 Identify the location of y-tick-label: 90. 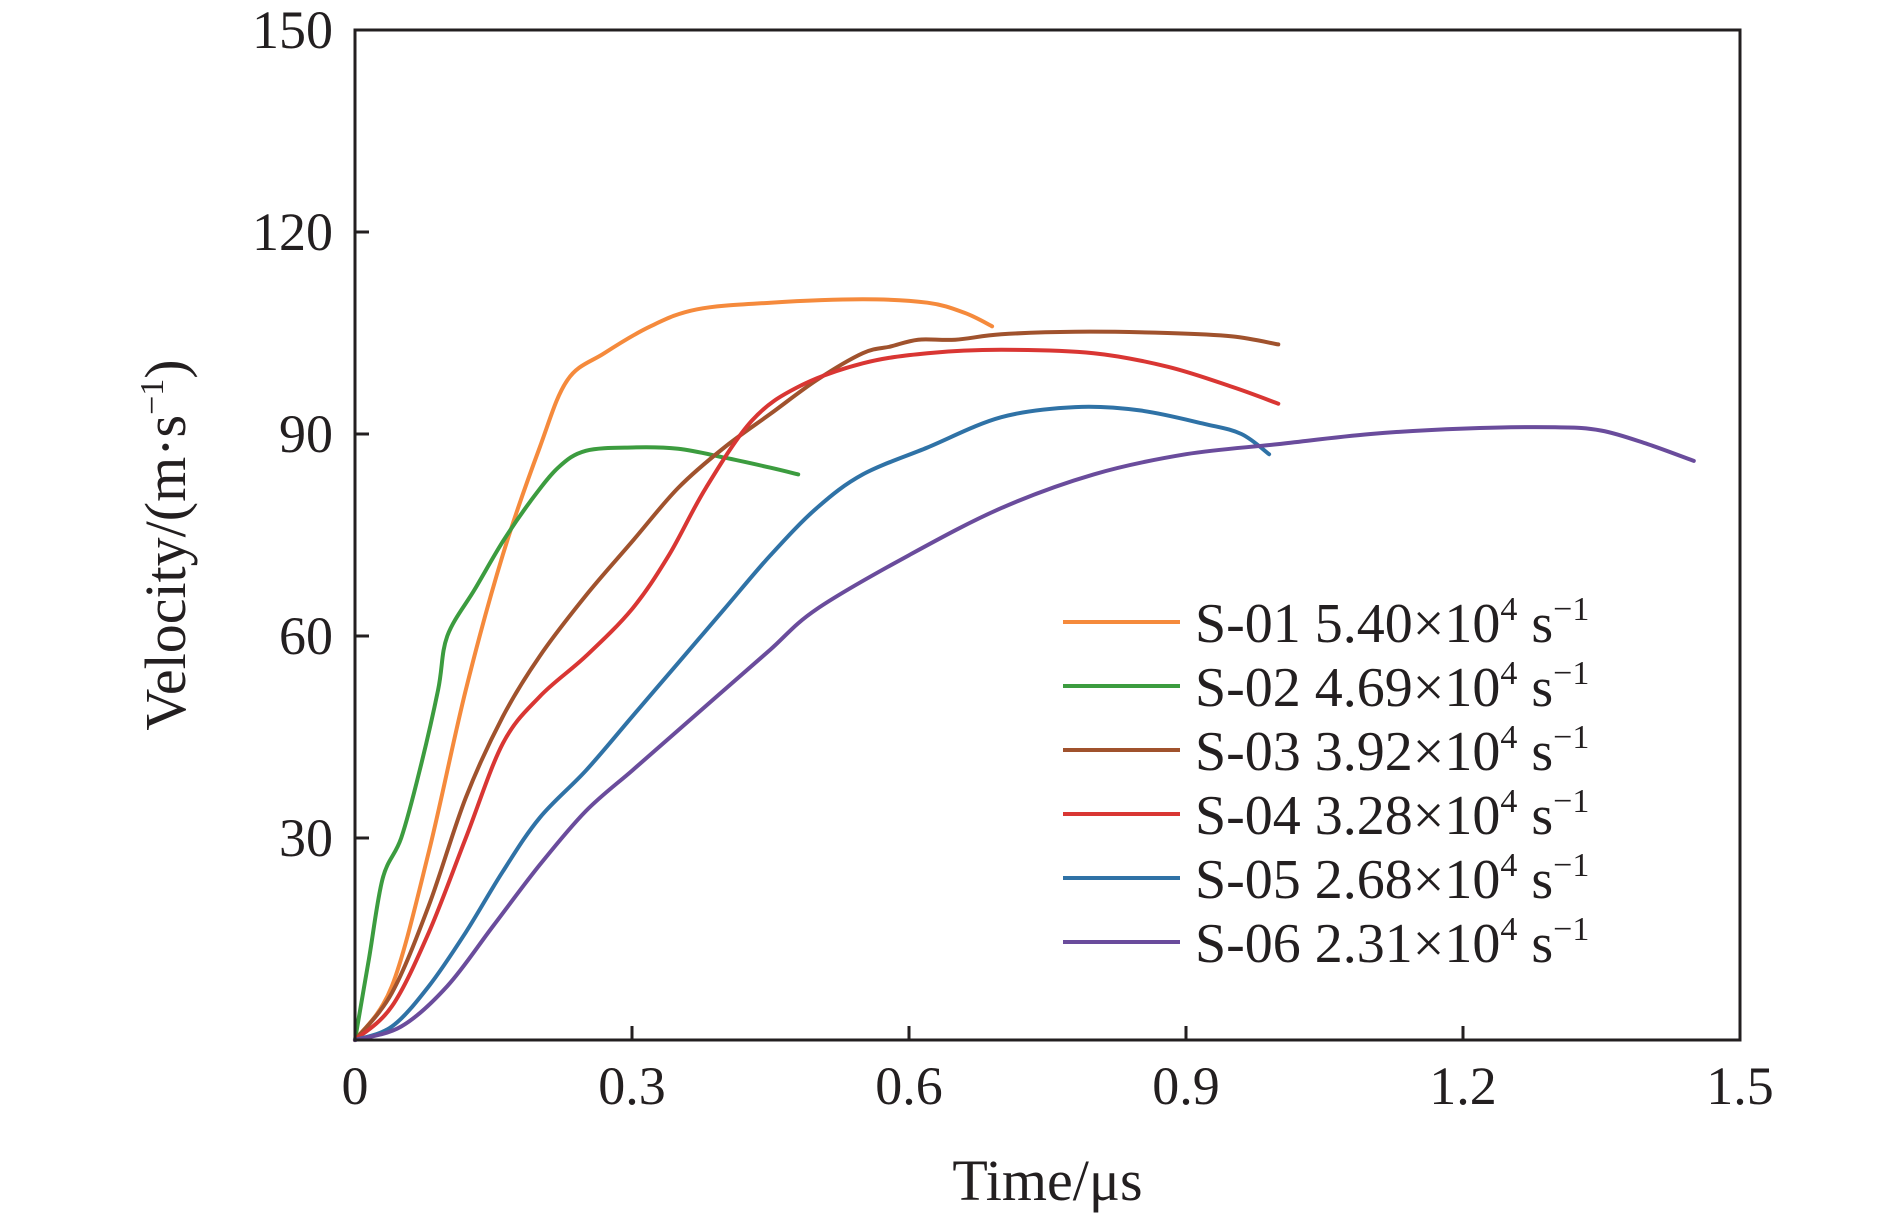
(306, 434).